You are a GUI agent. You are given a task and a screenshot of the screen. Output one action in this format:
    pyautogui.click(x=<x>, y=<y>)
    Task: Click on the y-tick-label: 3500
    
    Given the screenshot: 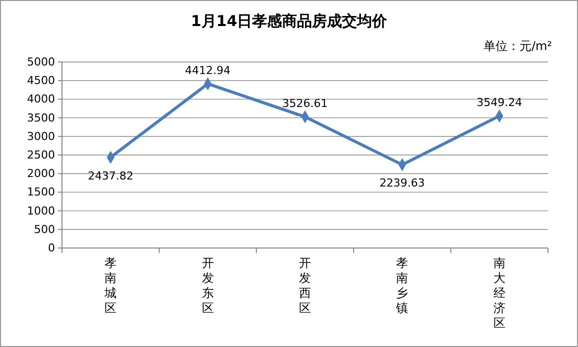 What is the action you would take?
    pyautogui.click(x=41, y=117)
    